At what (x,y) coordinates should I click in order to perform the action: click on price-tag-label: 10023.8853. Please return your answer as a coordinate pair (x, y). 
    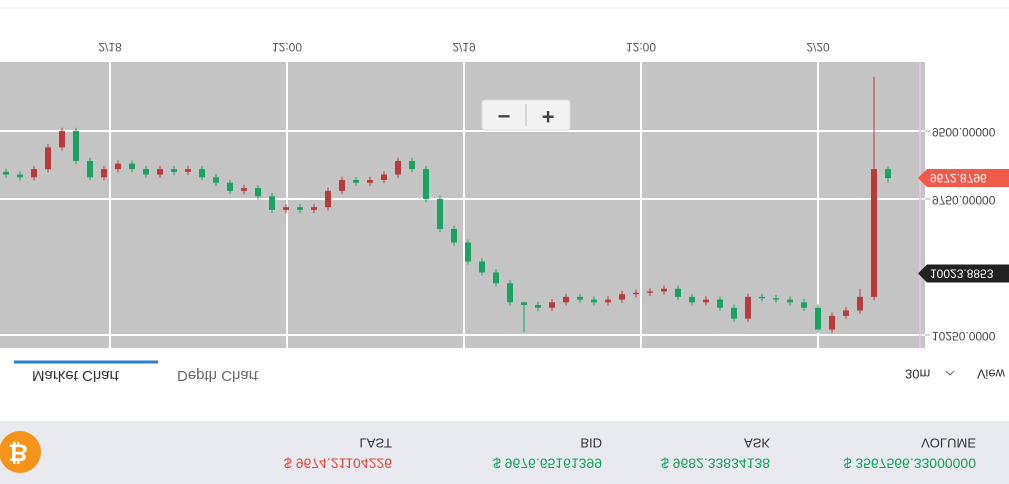
    Looking at the image, I should click on (962, 273).